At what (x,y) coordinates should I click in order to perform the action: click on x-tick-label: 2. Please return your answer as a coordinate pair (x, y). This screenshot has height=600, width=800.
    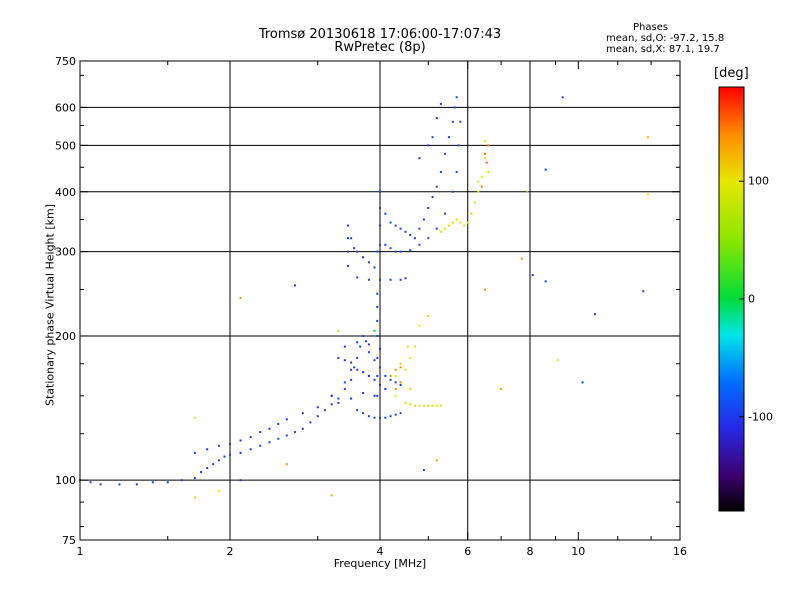
    Looking at the image, I should click on (230, 551).